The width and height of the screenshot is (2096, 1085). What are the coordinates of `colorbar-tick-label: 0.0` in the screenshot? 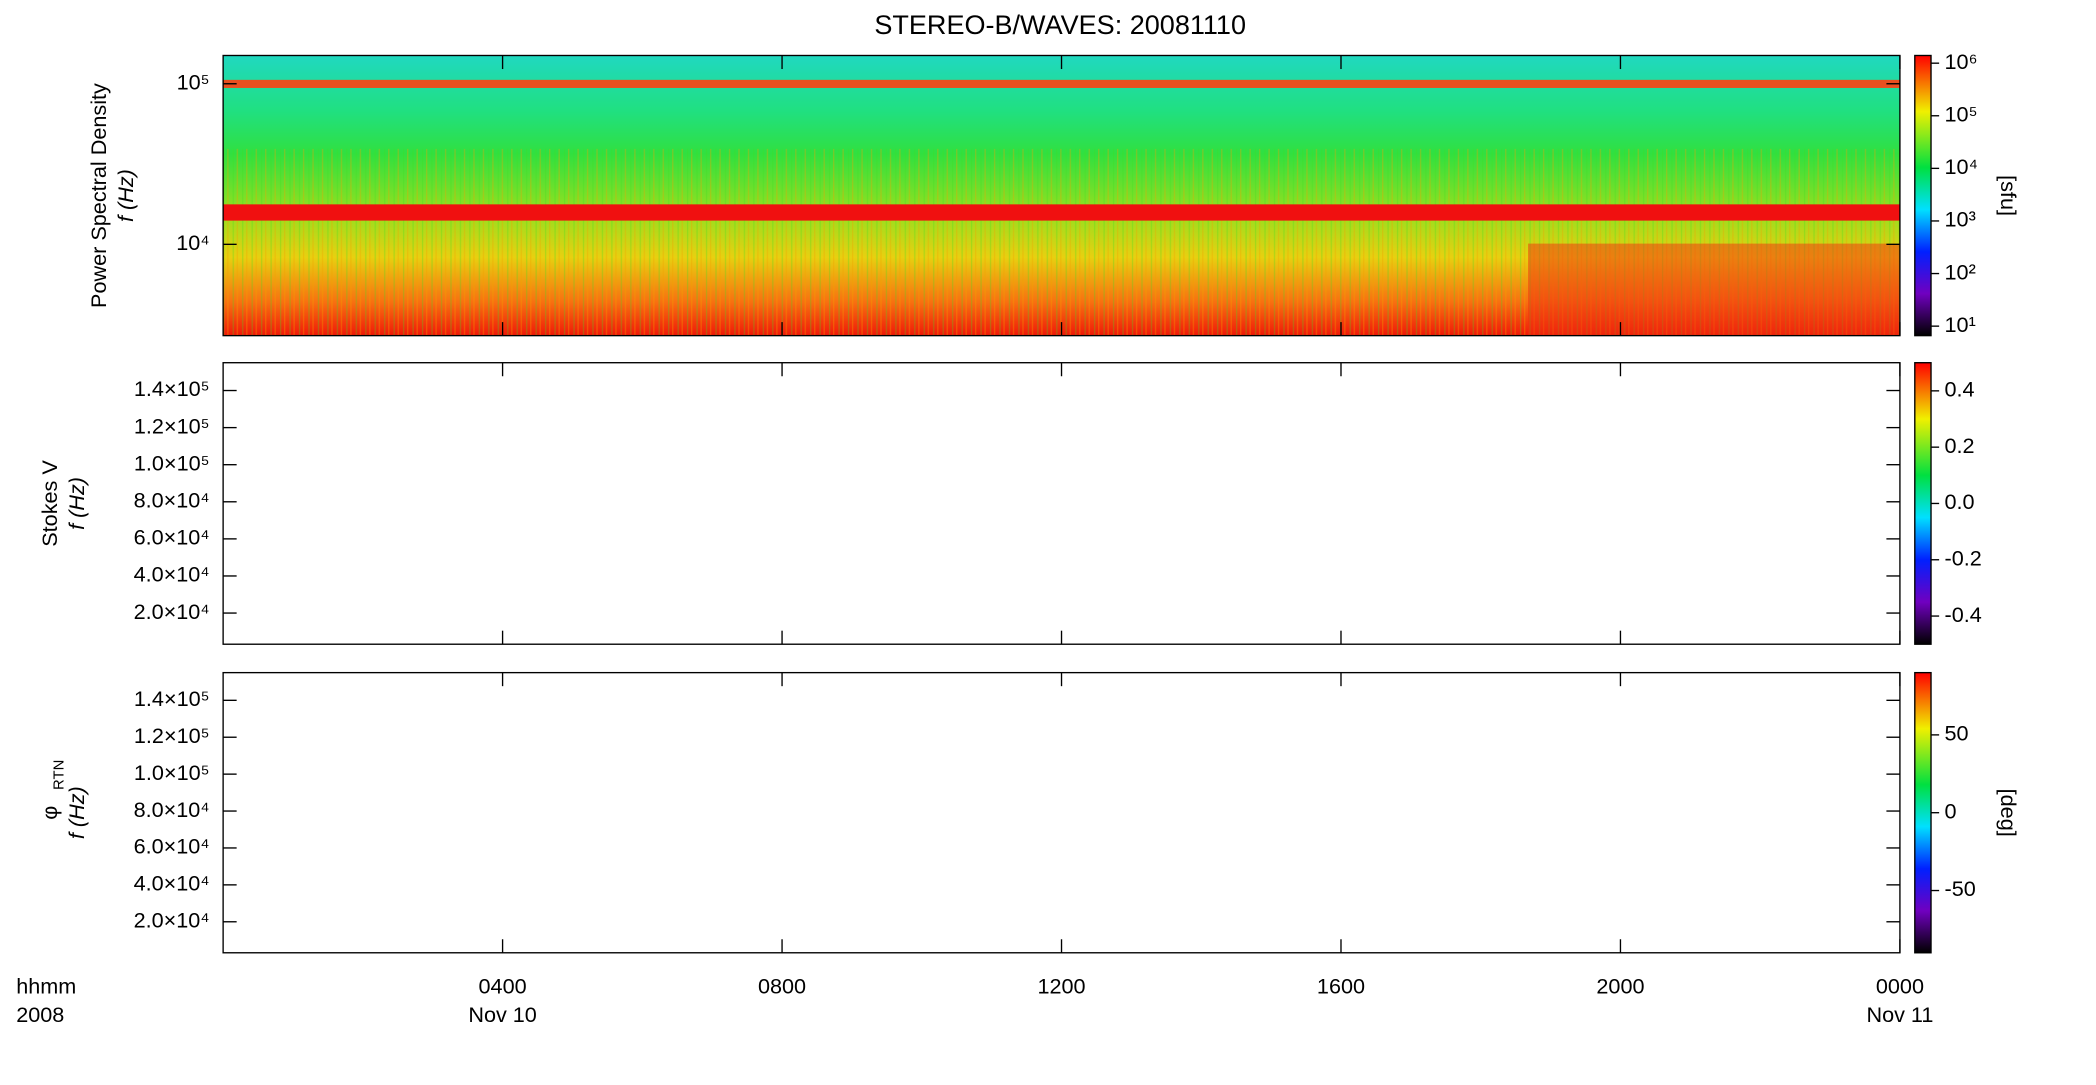 It's located at (1960, 501).